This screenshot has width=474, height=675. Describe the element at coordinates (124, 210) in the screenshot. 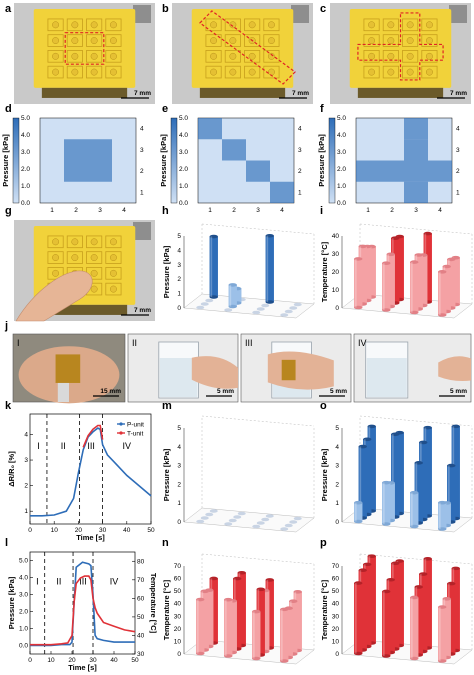

I see `x-tick-label: 4` at that location.